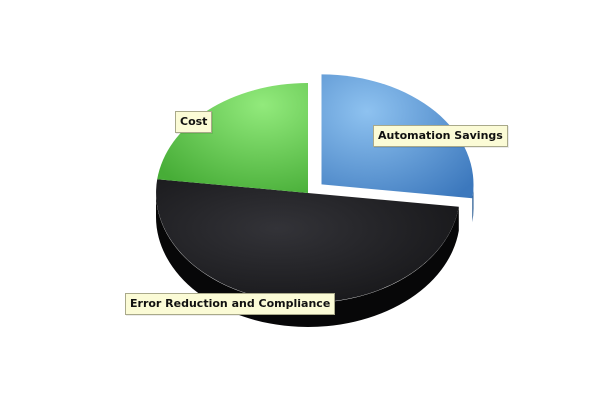 The height and width of the screenshot is (400, 600). What do you see at coordinates (230, 304) in the screenshot?
I see `slice-label-error-reduction: Error Reduction and Compliance` at bounding box center [230, 304].